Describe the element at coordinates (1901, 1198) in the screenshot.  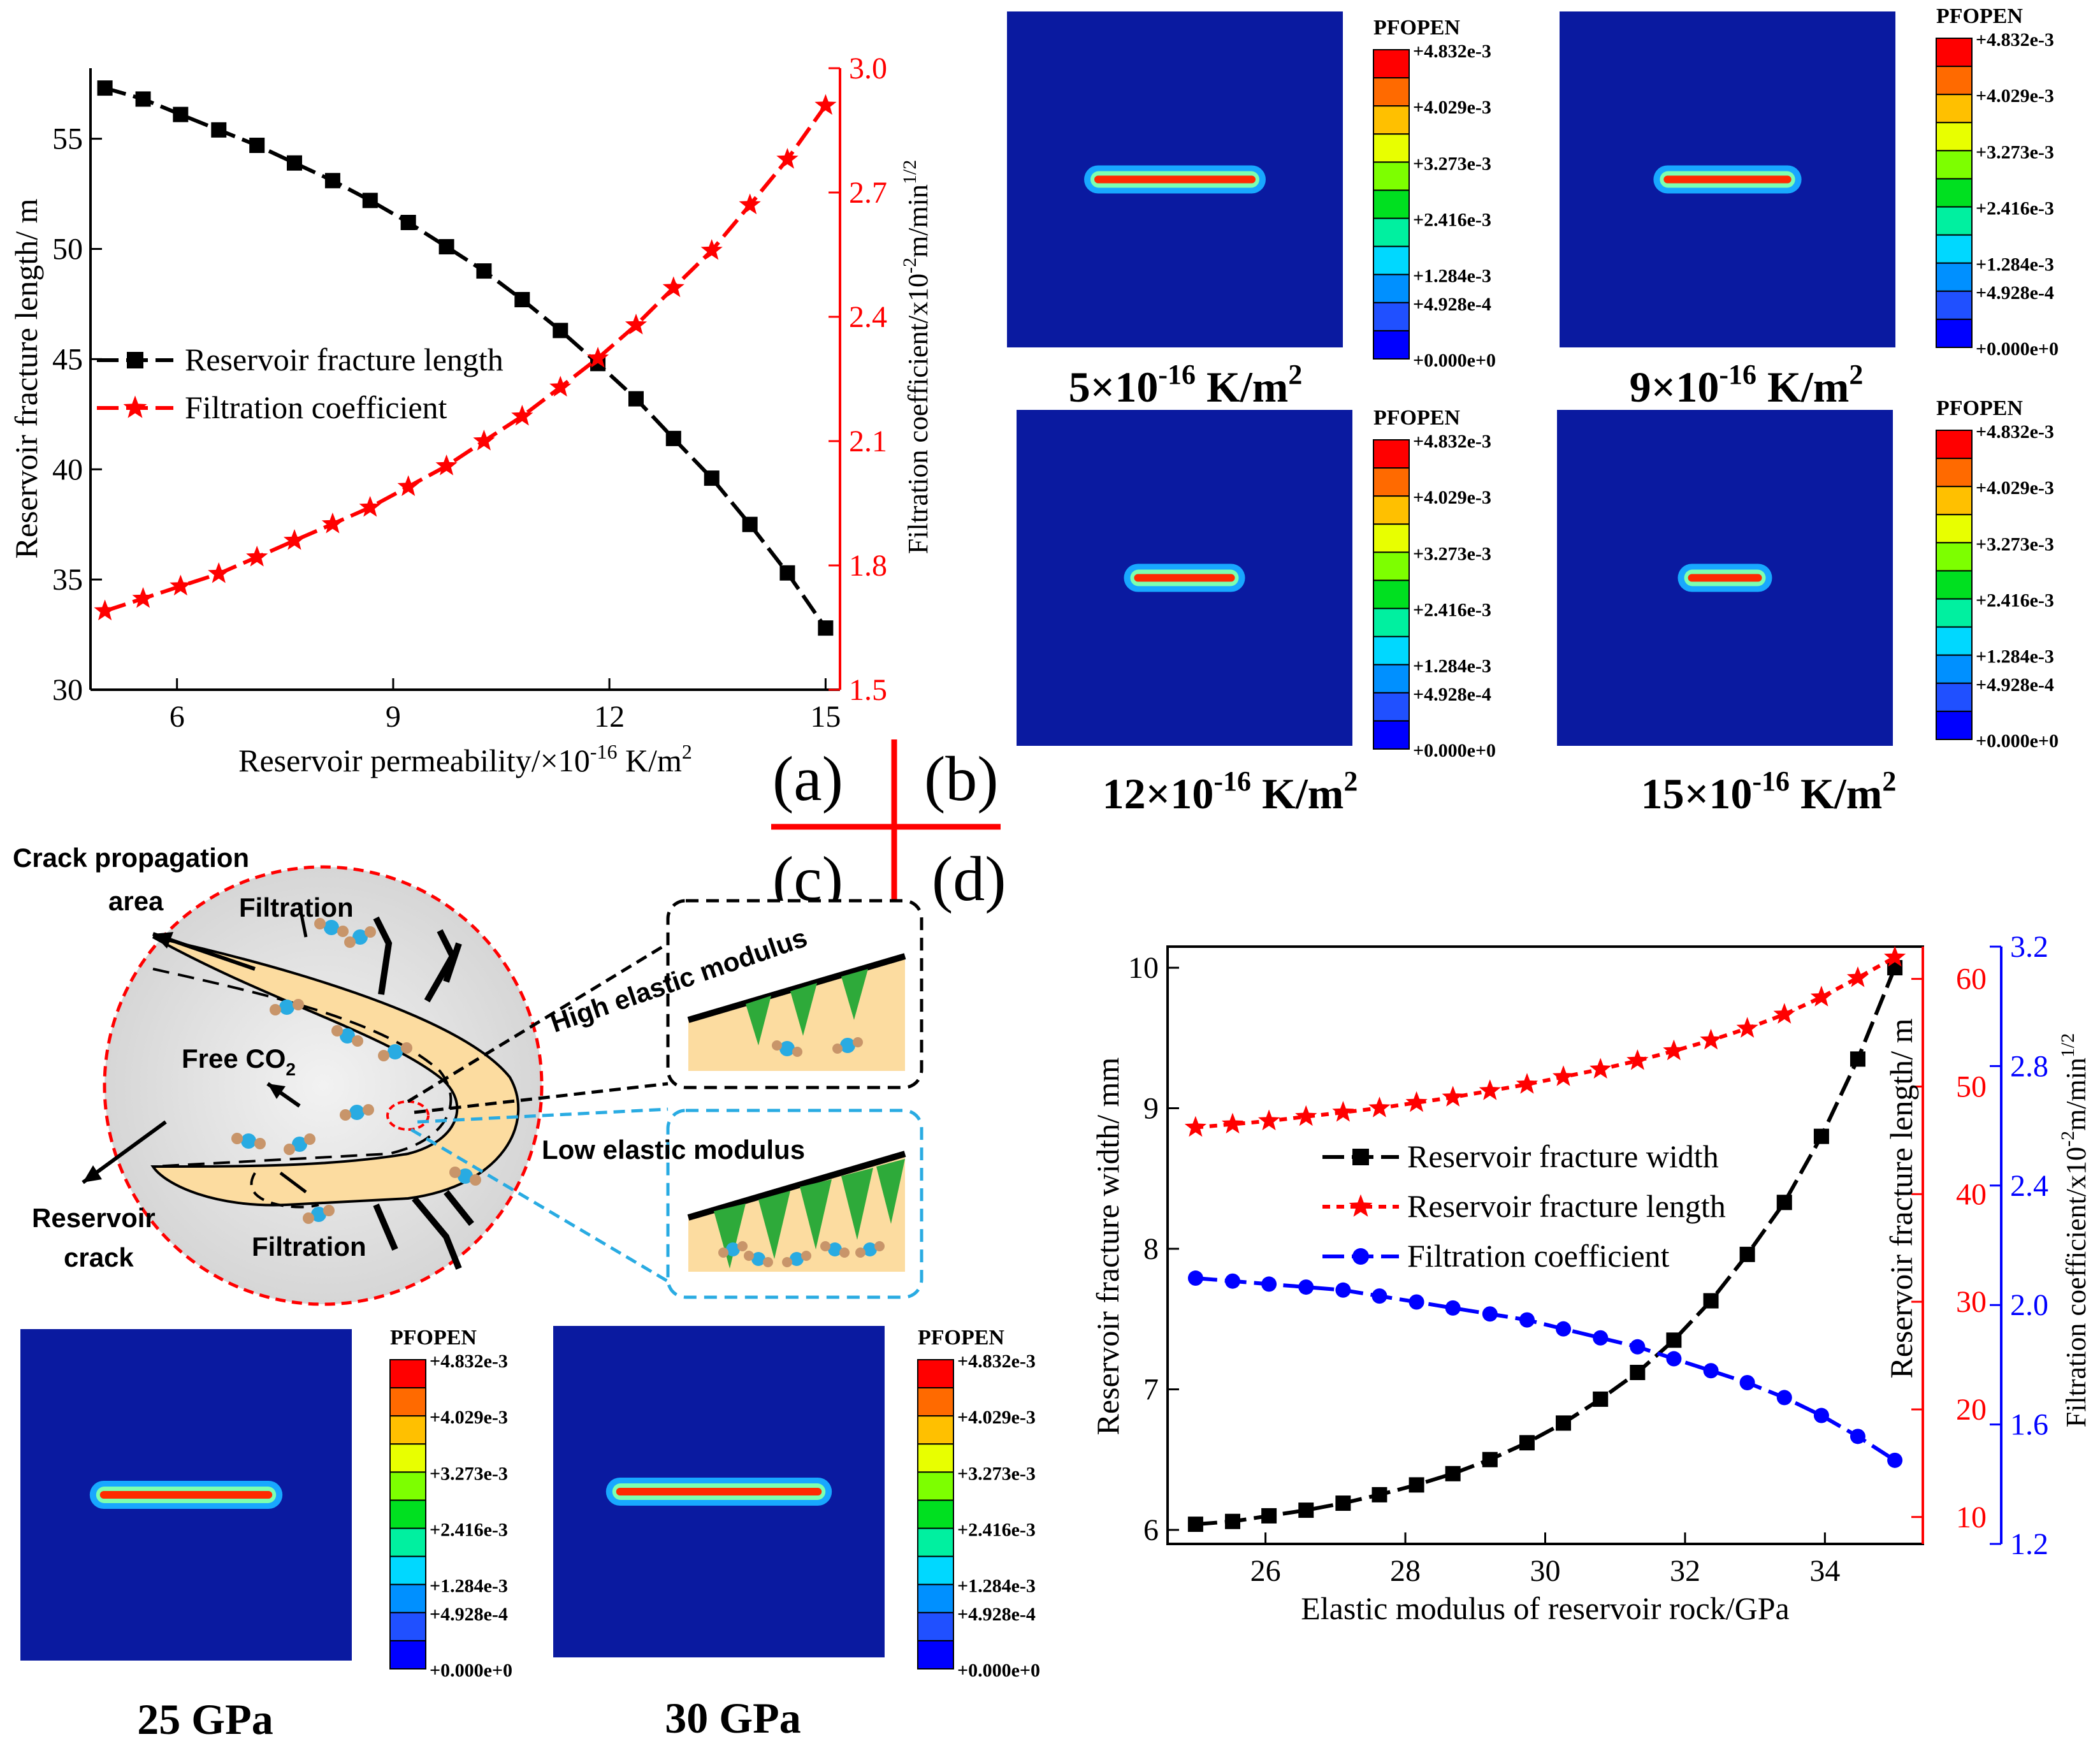
I see `y-axis-title-mid: Reservoir fracture length/ m` at that location.